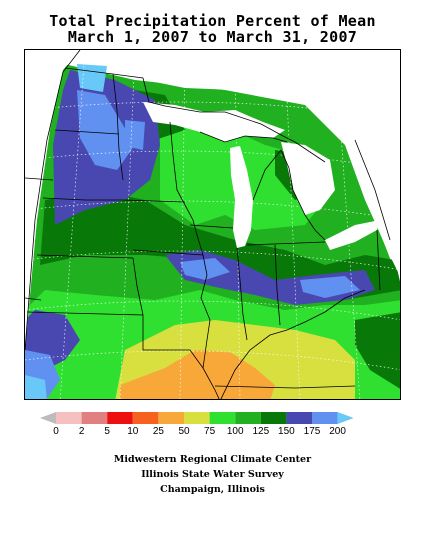 The height and width of the screenshot is (550, 425). What do you see at coordinates (196, 183) in the screenshot?
I see `field-75-100-wi-spot` at bounding box center [196, 183].